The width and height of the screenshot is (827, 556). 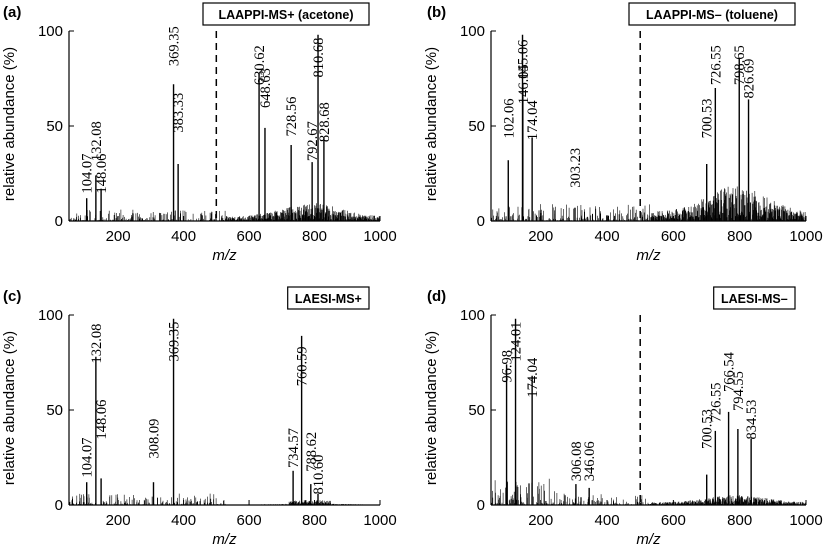 I want to click on peak-label: 810.68, so click(x=319, y=58).